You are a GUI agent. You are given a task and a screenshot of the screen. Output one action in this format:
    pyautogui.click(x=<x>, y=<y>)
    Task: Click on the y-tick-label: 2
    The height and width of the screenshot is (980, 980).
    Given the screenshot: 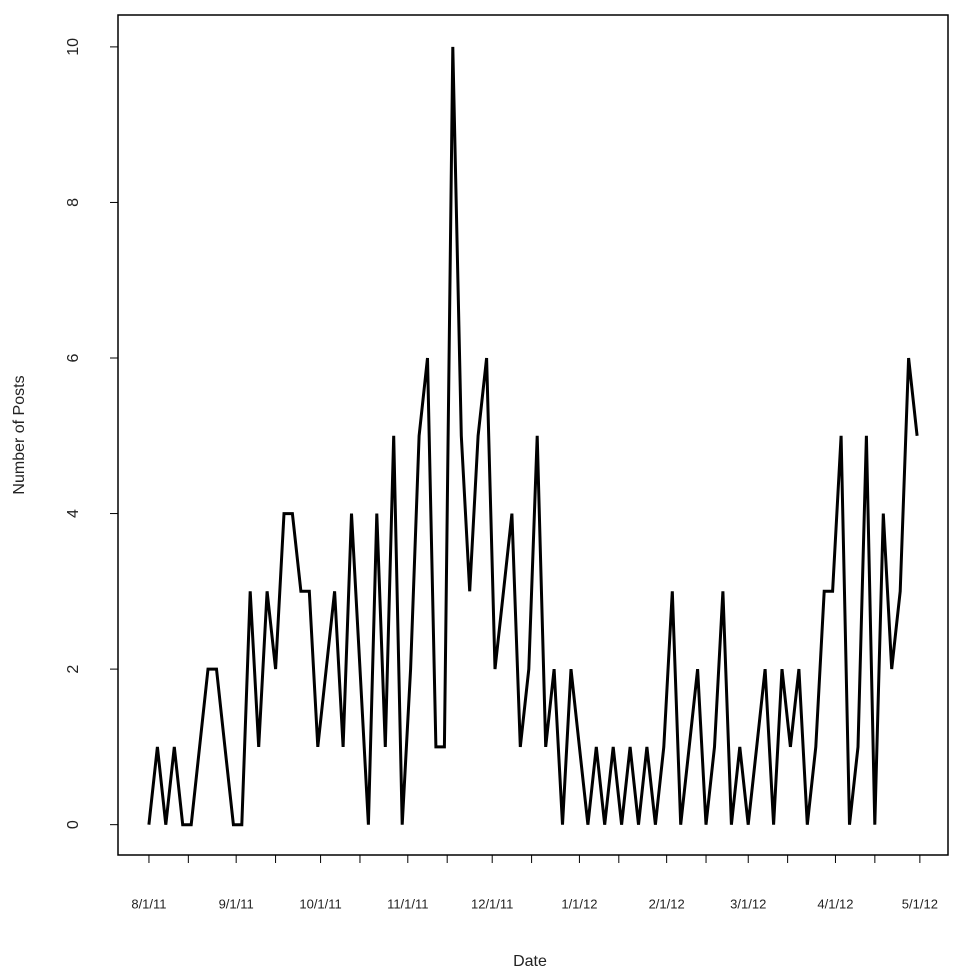 What is the action you would take?
    pyautogui.click(x=73, y=669)
    